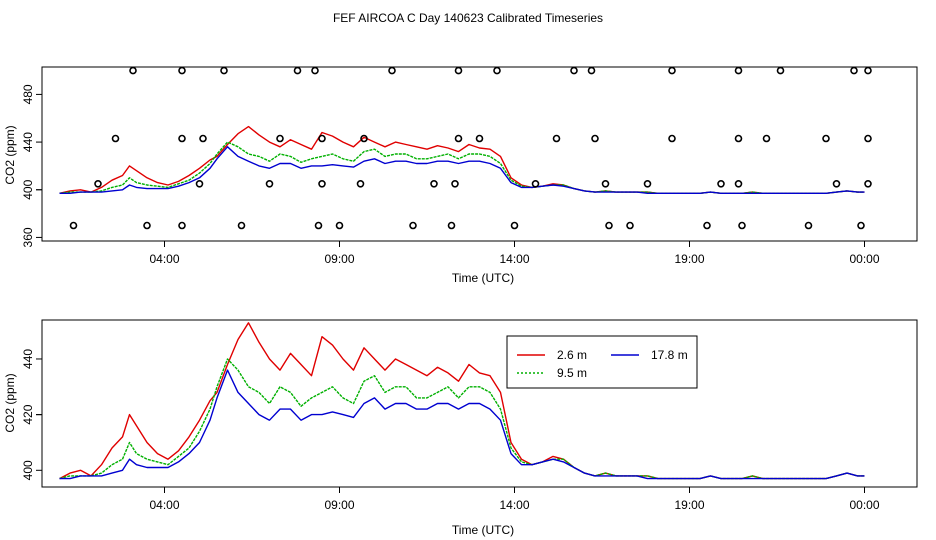  Describe the element at coordinates (164, 259) in the screenshot. I see `top-x-tick-label: 04:00` at that location.